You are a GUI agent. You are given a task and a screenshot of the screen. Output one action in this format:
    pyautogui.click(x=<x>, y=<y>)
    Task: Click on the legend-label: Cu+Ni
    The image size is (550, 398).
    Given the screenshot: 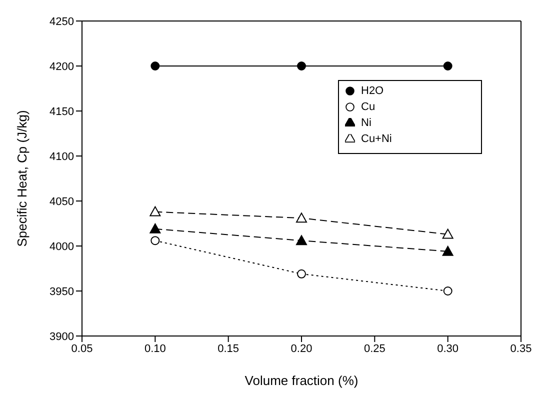 What is the action you would take?
    pyautogui.click(x=376, y=139)
    